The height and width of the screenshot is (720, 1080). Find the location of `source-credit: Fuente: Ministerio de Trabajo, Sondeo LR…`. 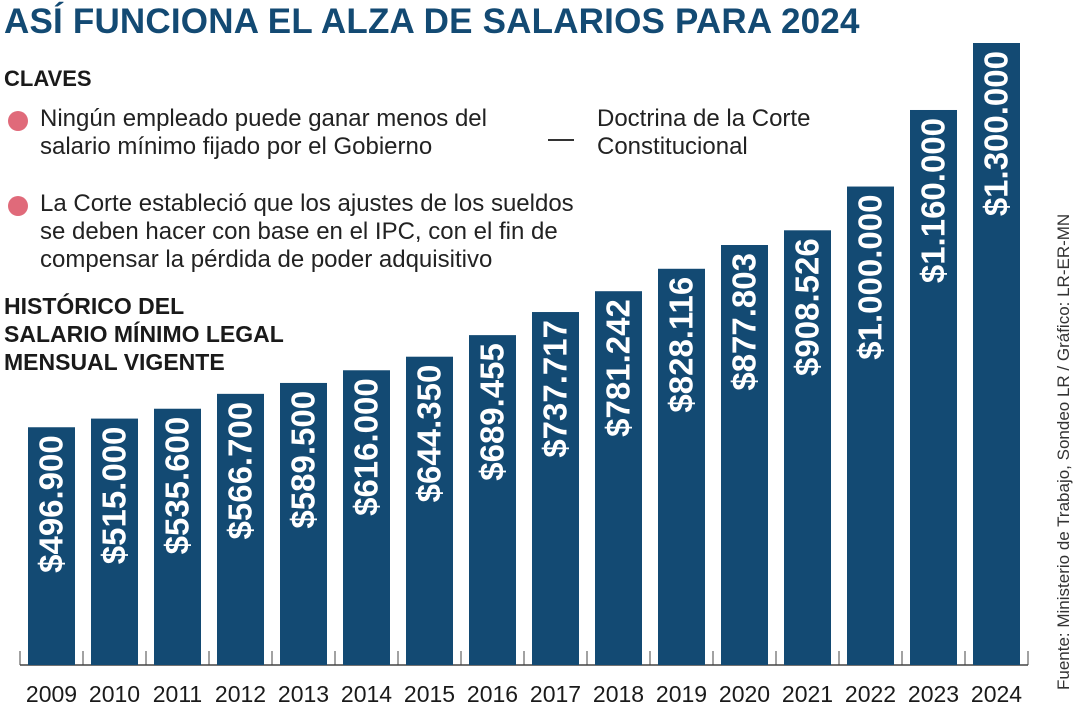

source-credit: Fuente: Ministerio de Trabajo, Sondeo LR… is located at coordinates (1063, 451).